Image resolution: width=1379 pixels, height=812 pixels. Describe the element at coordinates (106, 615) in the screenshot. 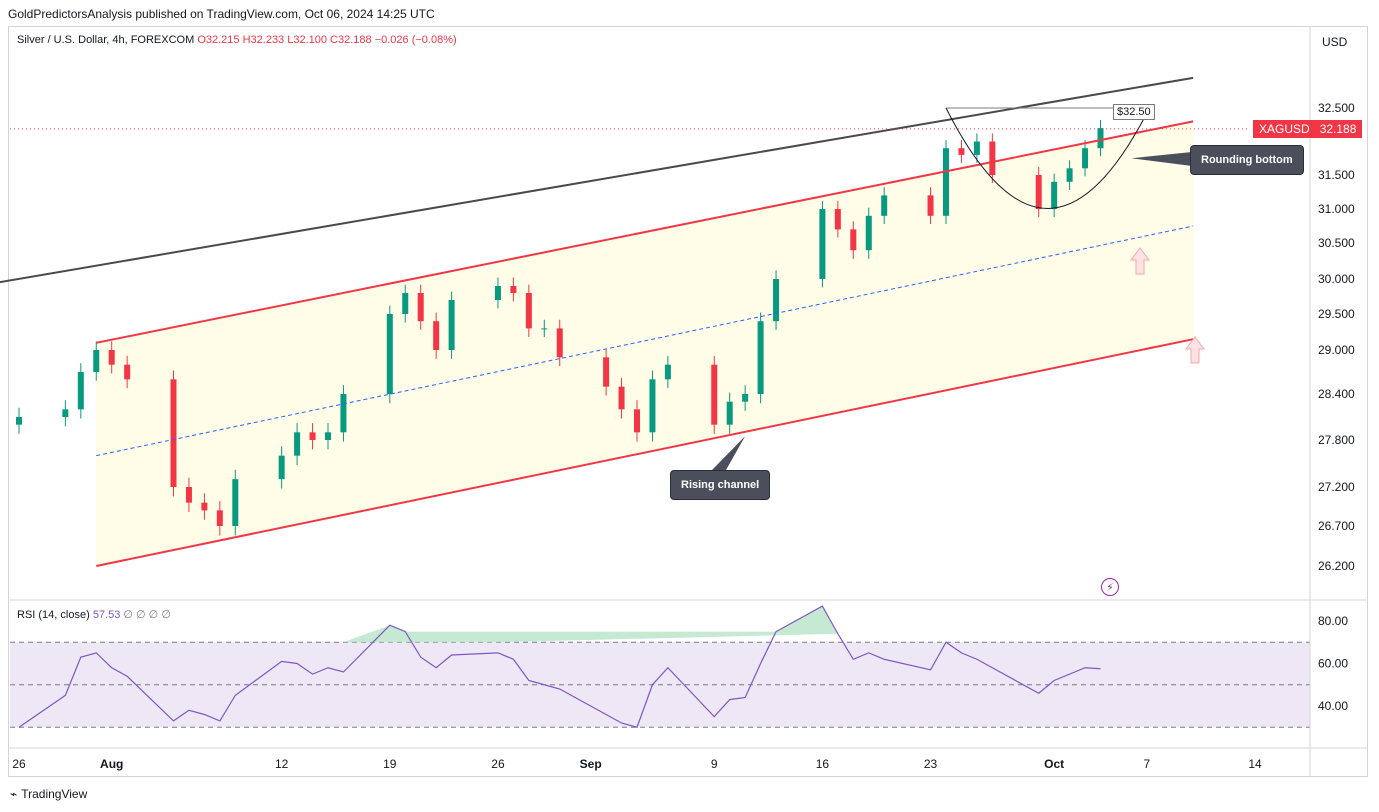

I see `rsi-value: 57.53` at that location.